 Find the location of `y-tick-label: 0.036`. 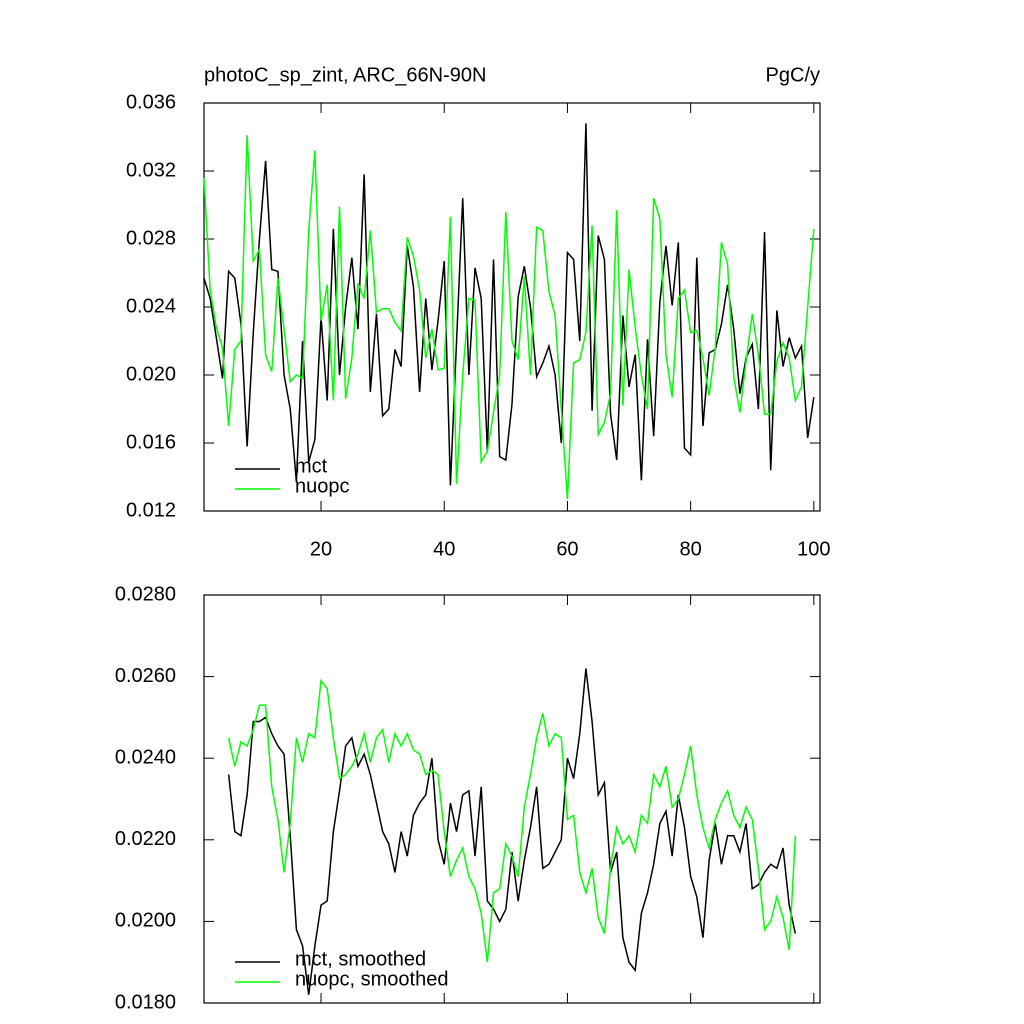

y-tick-label: 0.036 is located at coordinates (151, 102).